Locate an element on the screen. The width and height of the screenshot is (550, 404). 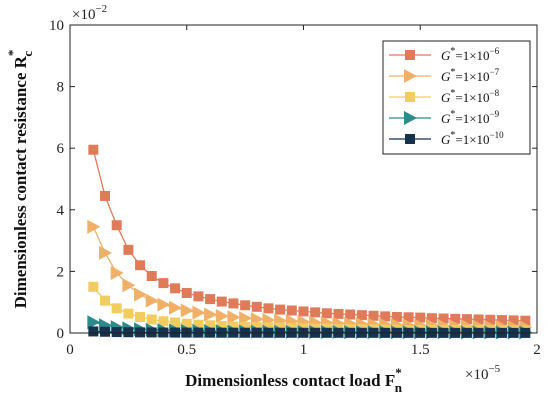
legend-item-4: G*=1×10−10 is located at coordinates (446, 138).